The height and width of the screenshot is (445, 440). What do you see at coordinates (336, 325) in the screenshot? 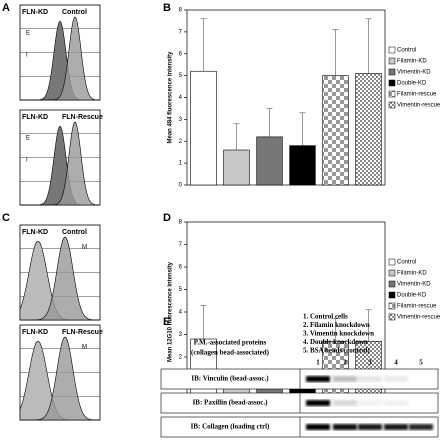
I see `blot-legend: 2. Filamin knockdown` at bounding box center [336, 325].